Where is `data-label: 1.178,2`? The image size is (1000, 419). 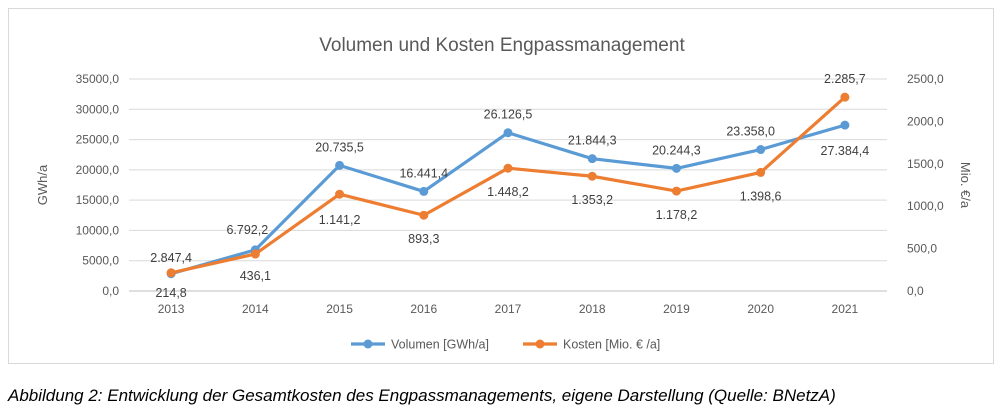 data-label: 1.178,2 is located at coordinates (677, 215).